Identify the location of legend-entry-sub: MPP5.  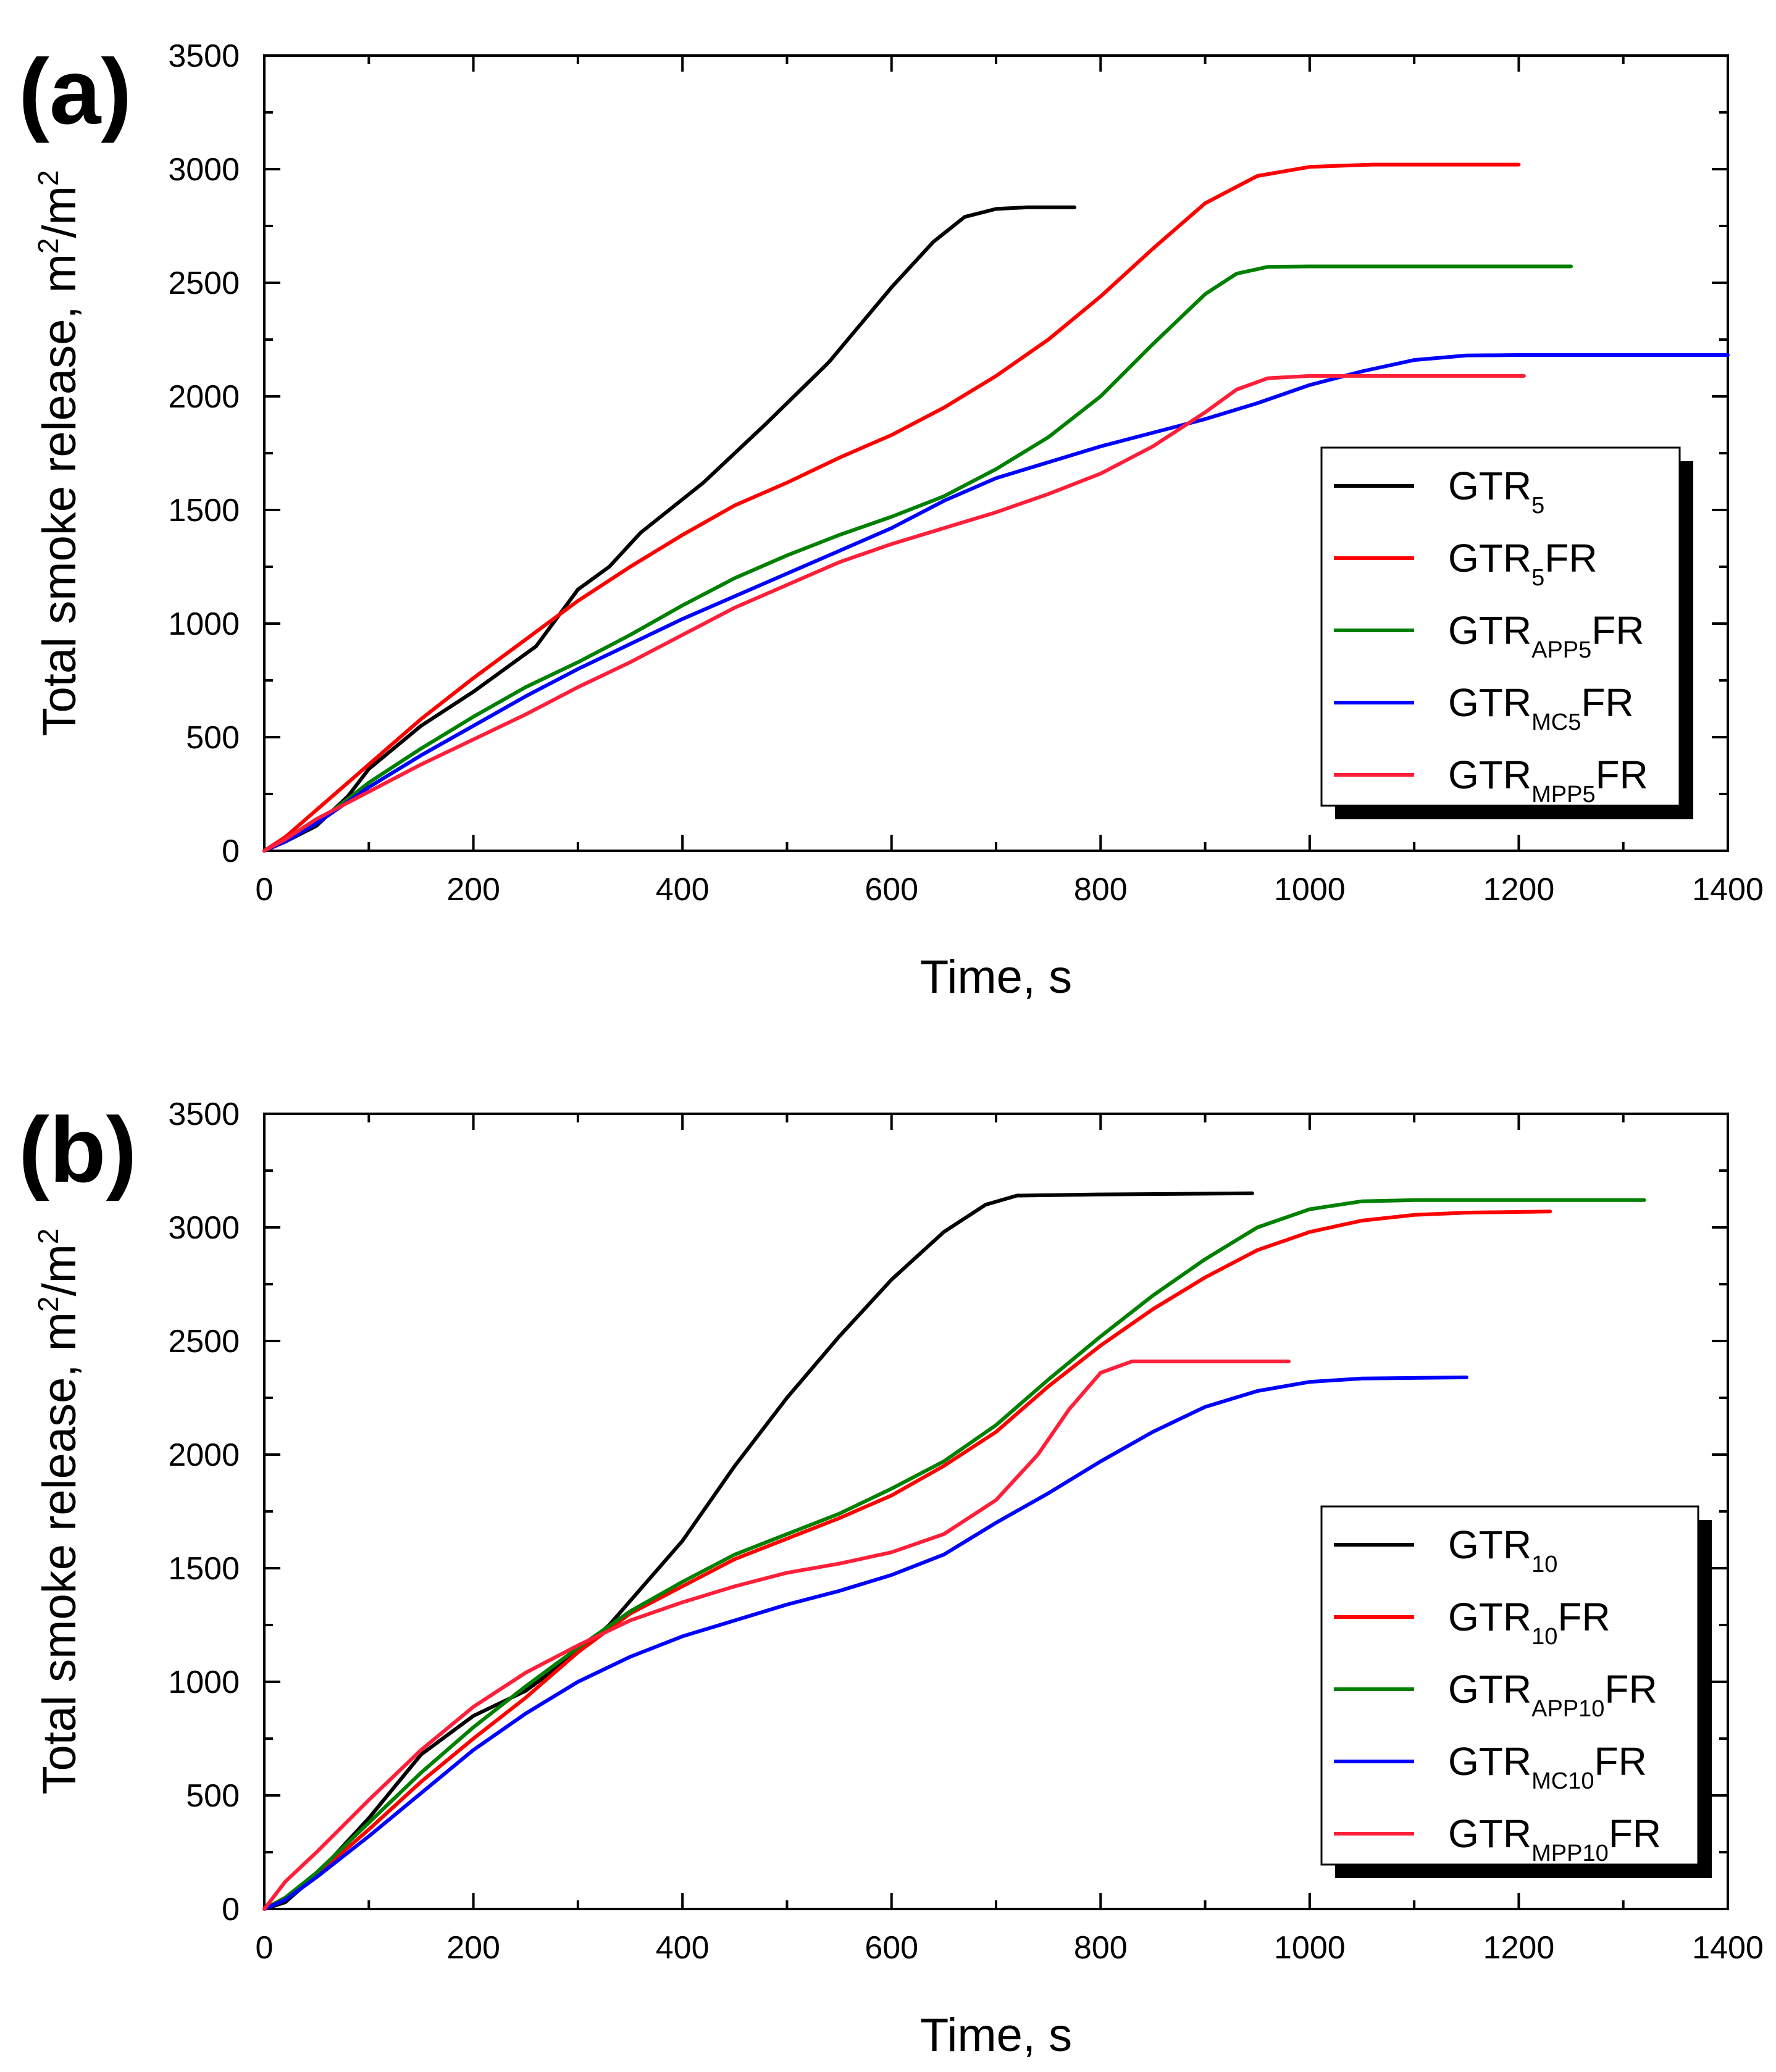
(1563, 795).